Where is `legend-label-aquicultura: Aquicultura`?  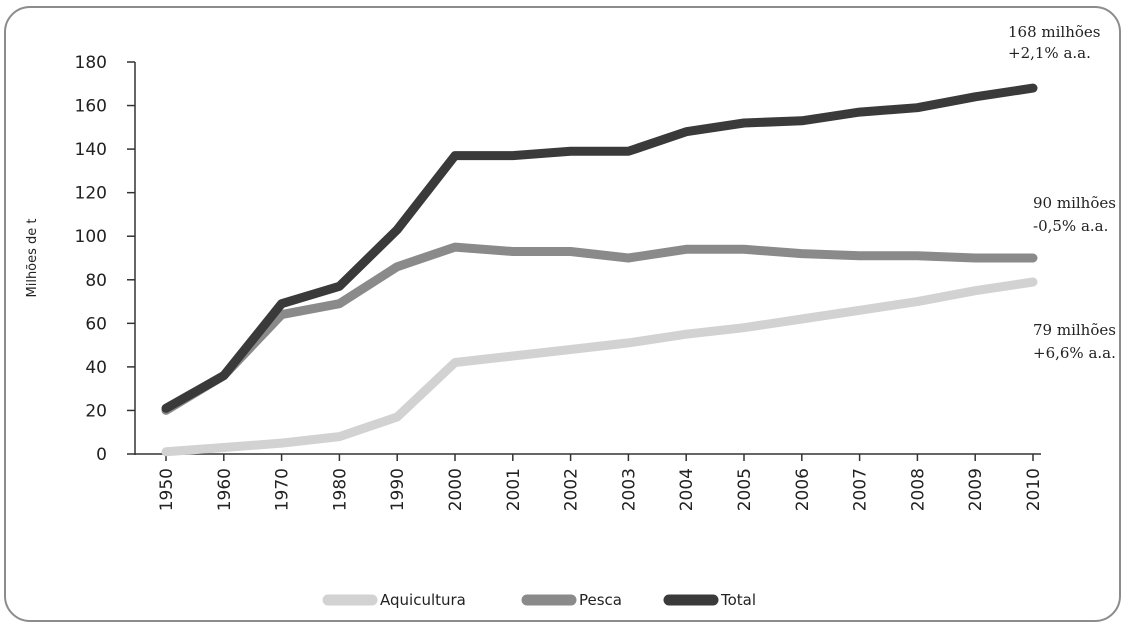 legend-label-aquicultura: Aquicultura is located at coordinates (423, 600).